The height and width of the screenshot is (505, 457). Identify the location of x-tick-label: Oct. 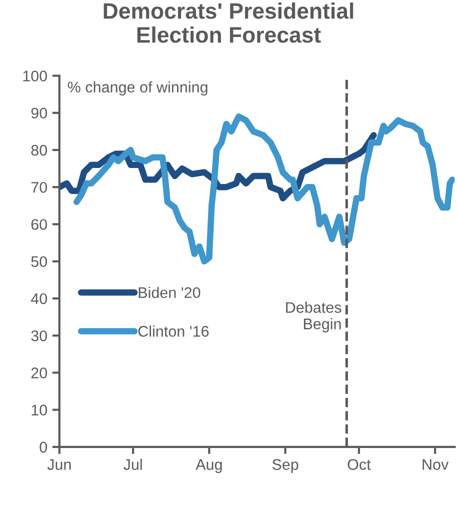
(359, 464).